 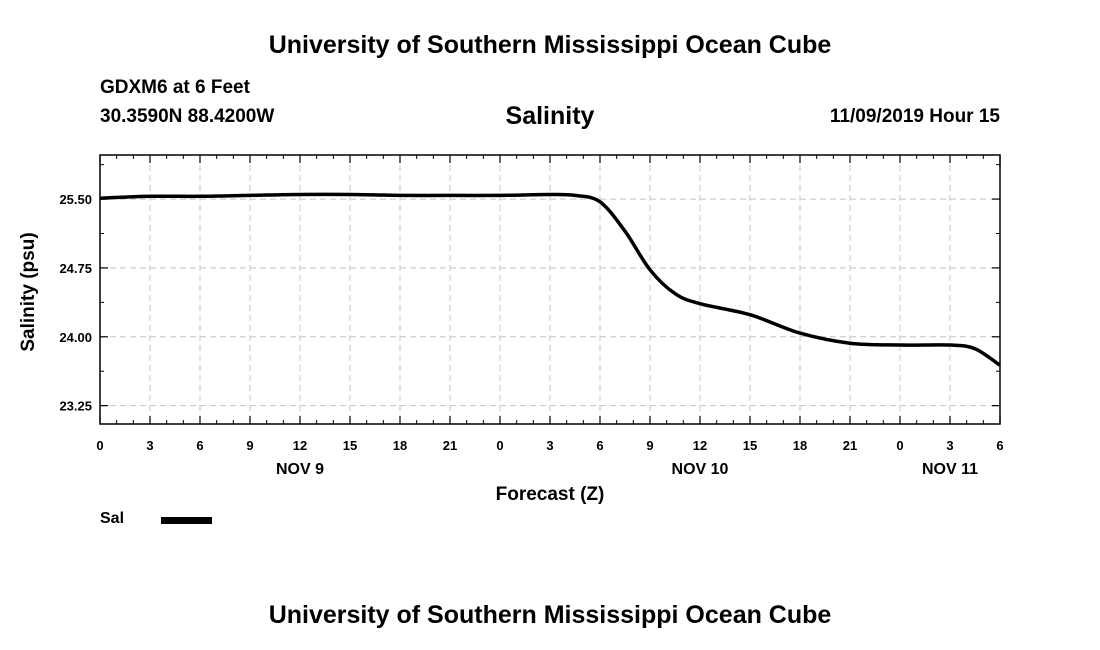 I want to click on station-label: GDXM6 at 6 Feet, so click(x=175, y=87).